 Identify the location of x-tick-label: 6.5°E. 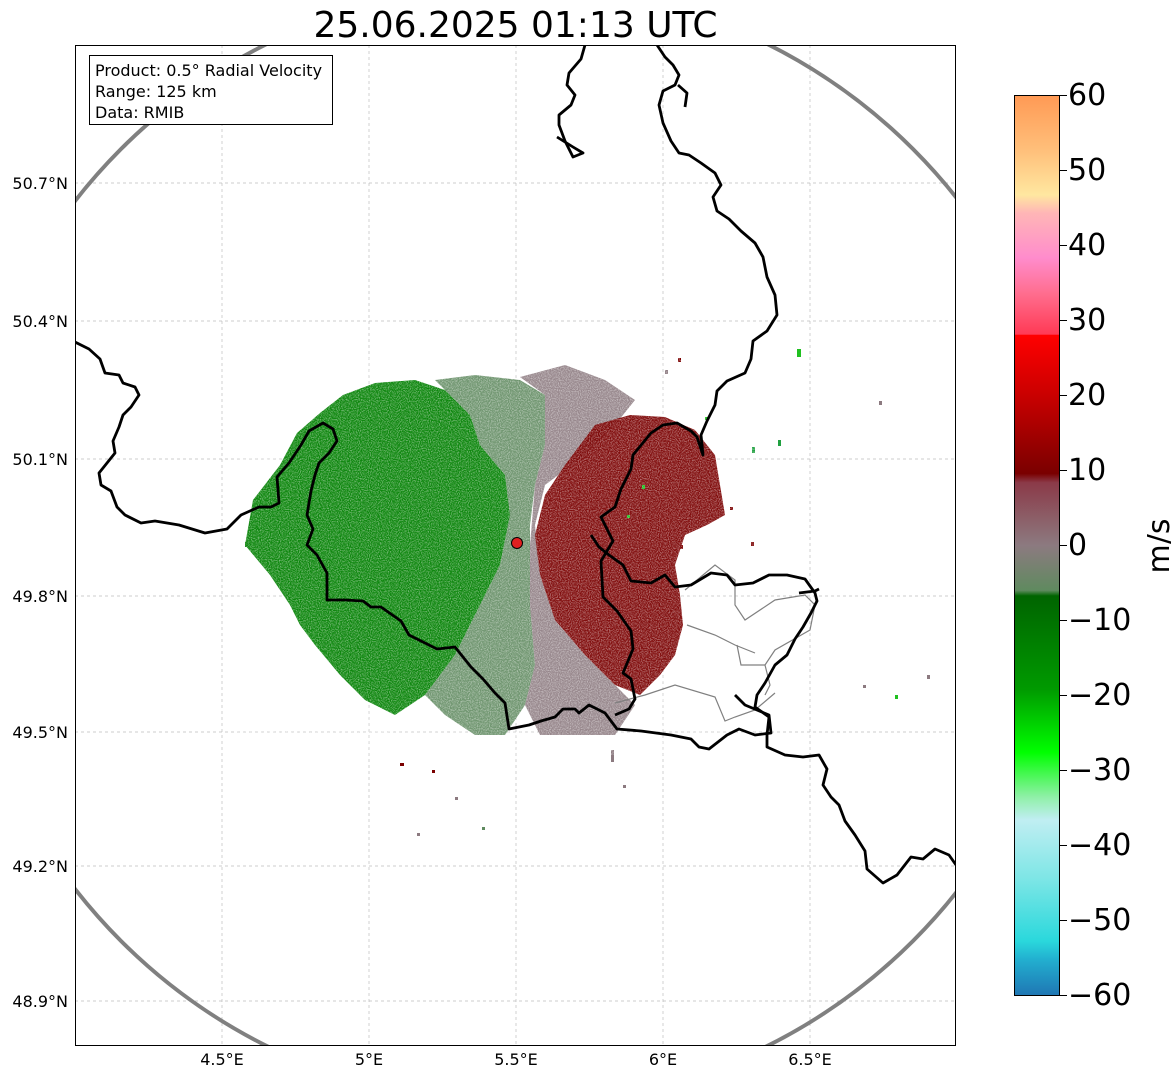
(810, 1059).